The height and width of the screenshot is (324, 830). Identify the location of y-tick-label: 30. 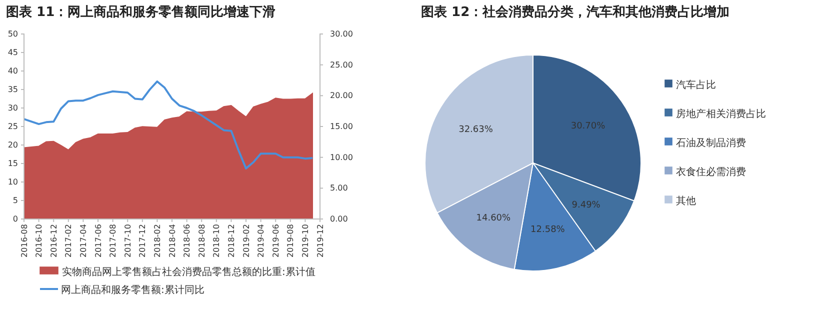
(13, 108).